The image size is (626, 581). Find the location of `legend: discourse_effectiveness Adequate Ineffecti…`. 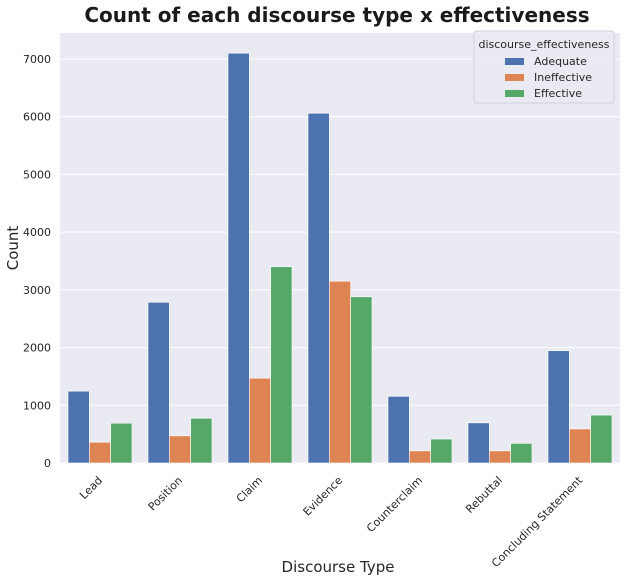

legend: discourse_effectiveness Adequate Ineffecti… is located at coordinates (544, 67).